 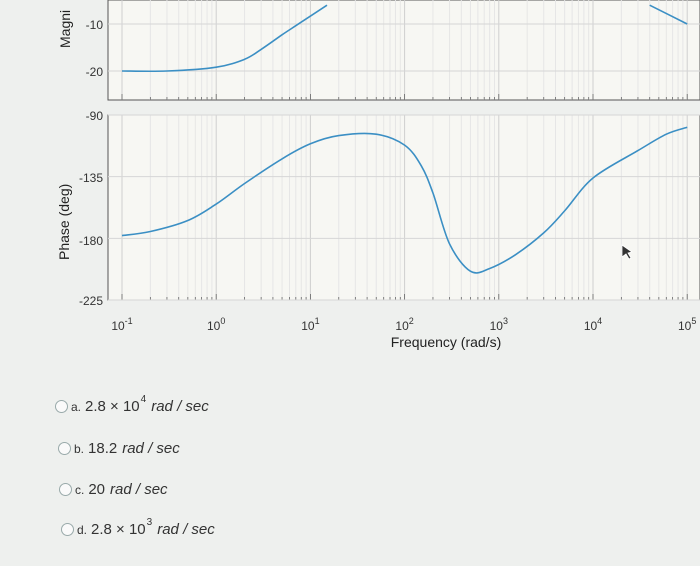 What do you see at coordinates (103, 448) in the screenshot?
I see `option-b-value: 18.2` at bounding box center [103, 448].